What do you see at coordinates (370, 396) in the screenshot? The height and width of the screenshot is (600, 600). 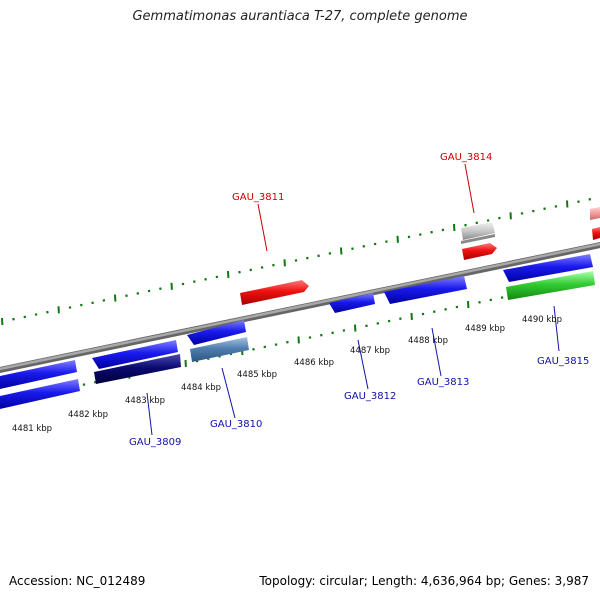 I see `gene-label-gau-3812: GAU_3812` at bounding box center [370, 396].